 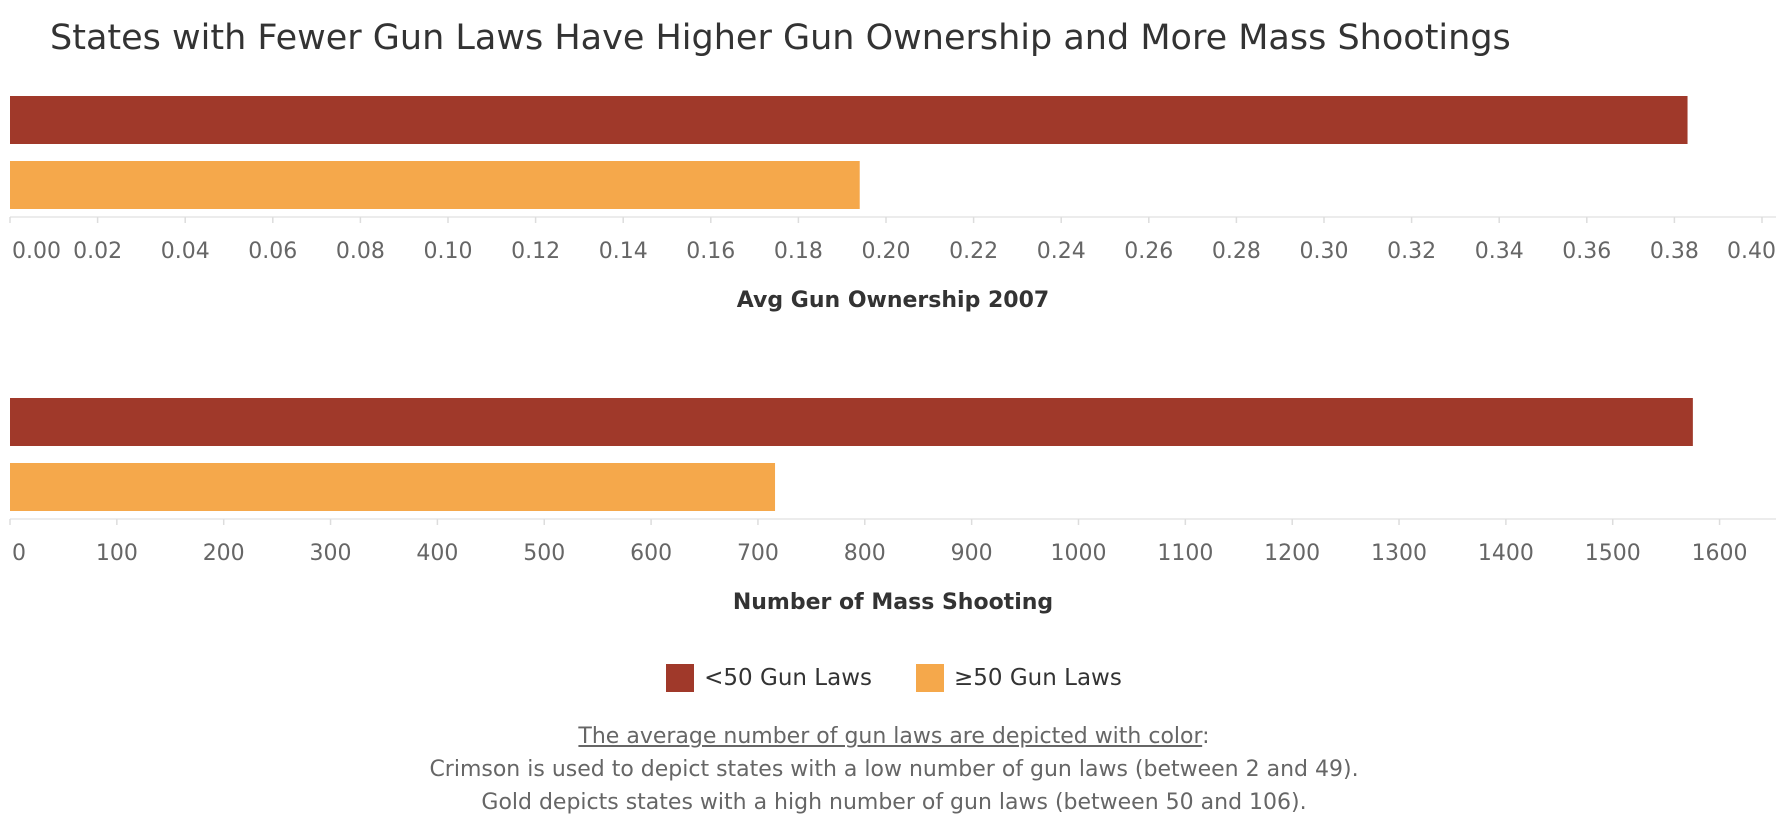 I want to click on tick-label-chart2: 200, so click(x=224, y=553).